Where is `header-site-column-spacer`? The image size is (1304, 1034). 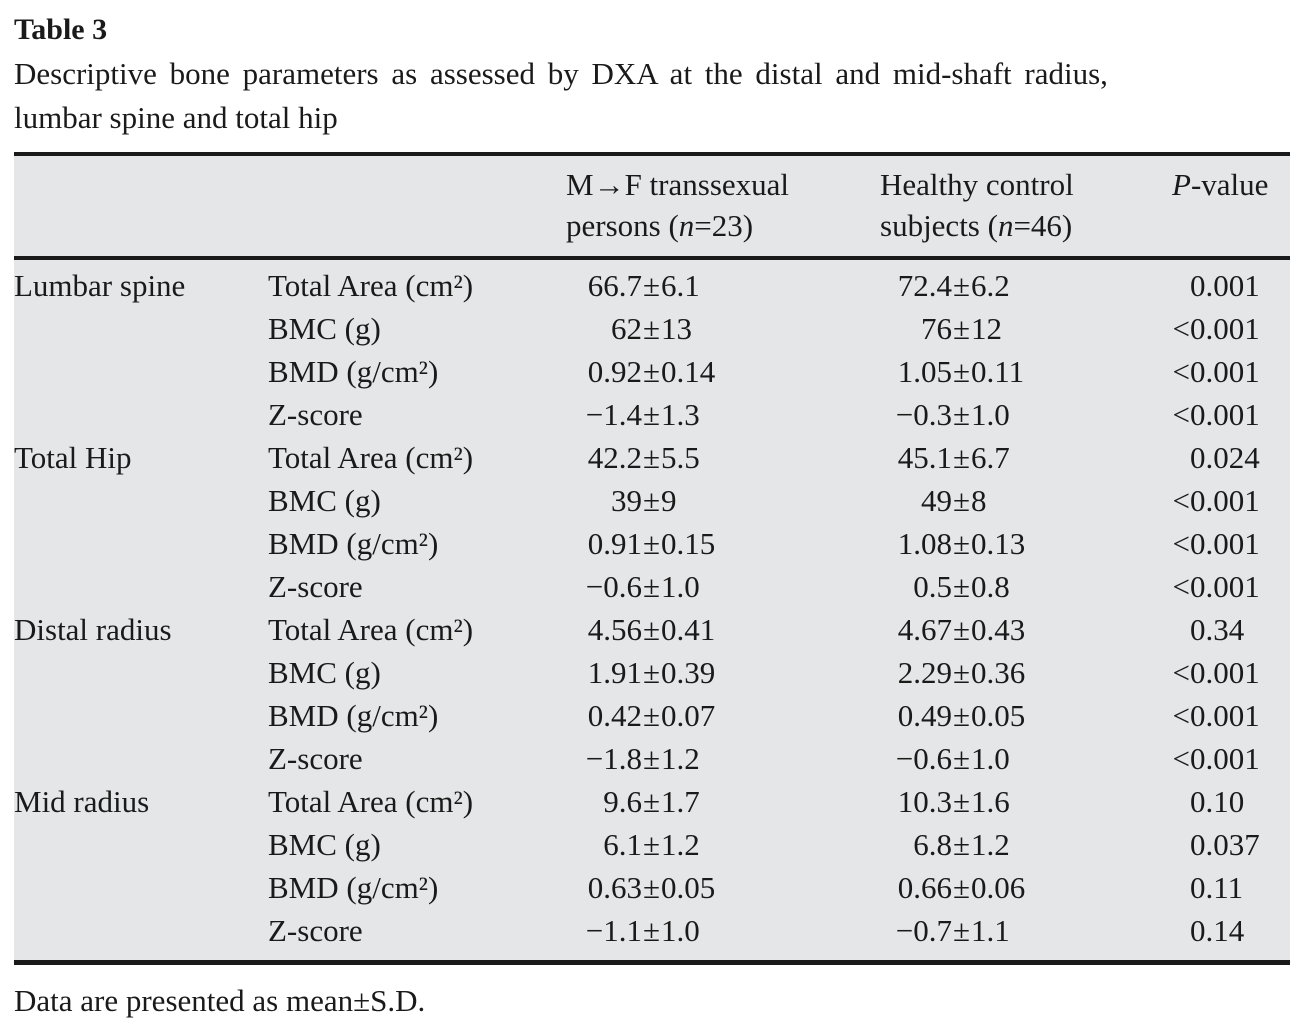
header-site-column-spacer is located at coordinates (141, 205).